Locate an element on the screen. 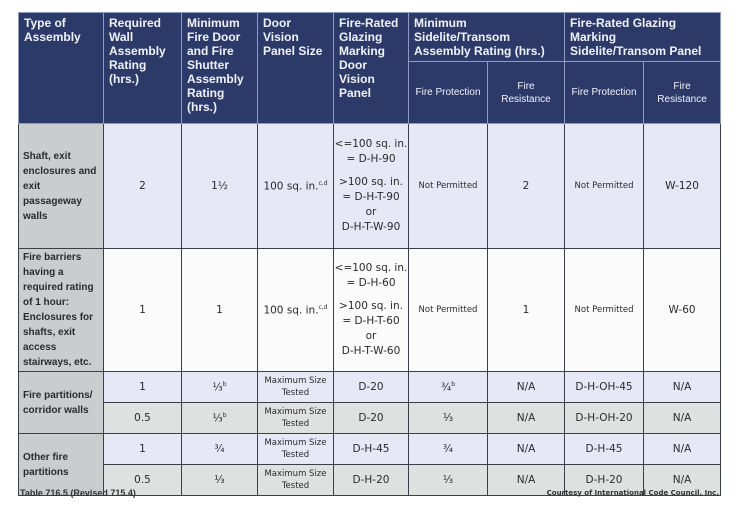 The width and height of the screenshot is (735, 513). glazing-cell: D-H-45 is located at coordinates (371, 449).